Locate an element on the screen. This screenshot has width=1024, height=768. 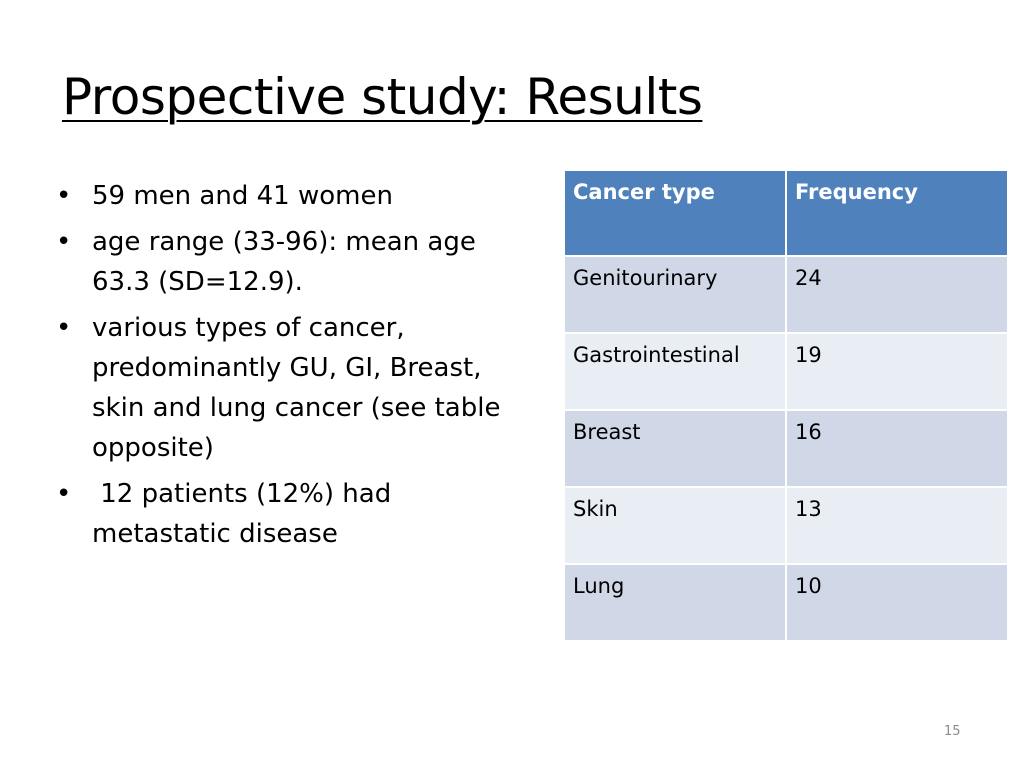
table-row: Genitourinary 24 is located at coordinates (786, 294).